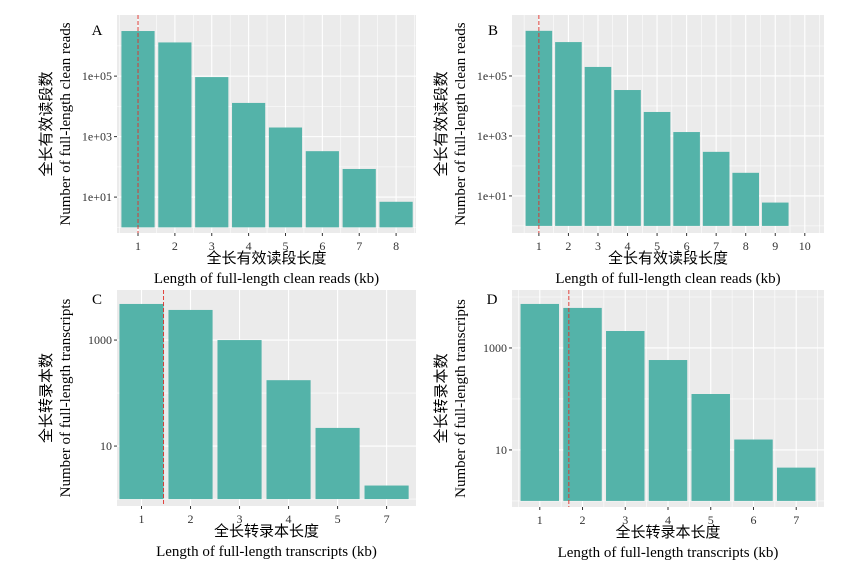  What do you see at coordinates (97, 31) in the screenshot?
I see `panel-label: A` at bounding box center [97, 31].